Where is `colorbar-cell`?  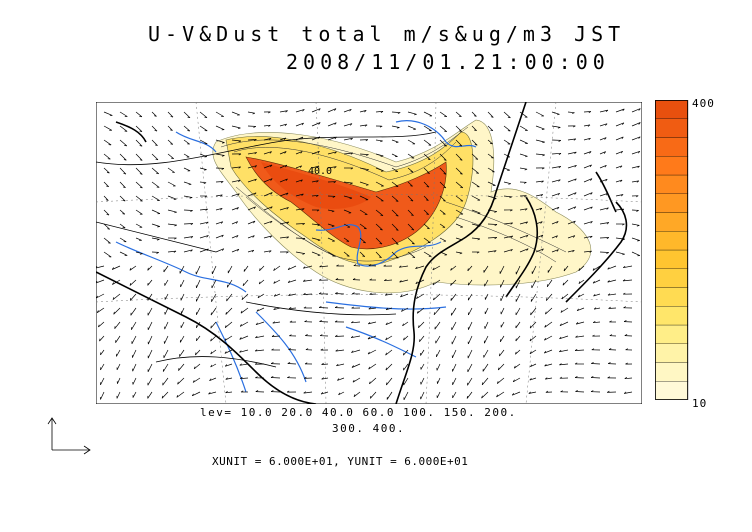
colorbar-cell is located at coordinates (672, 278).